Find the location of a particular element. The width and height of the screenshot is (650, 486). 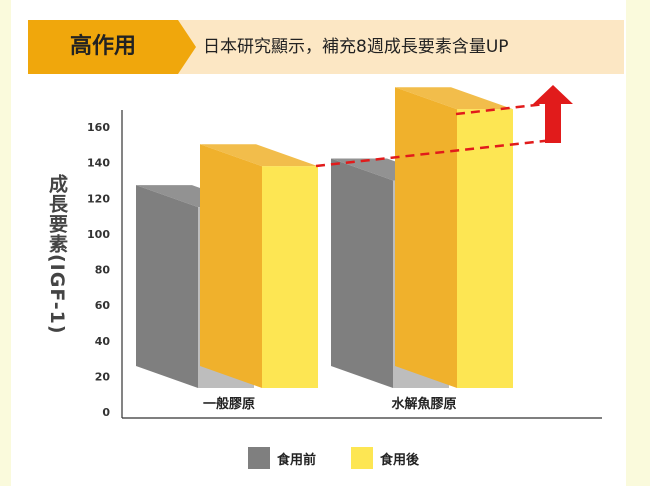

y-tick-label: 160 is located at coordinates (98, 127).